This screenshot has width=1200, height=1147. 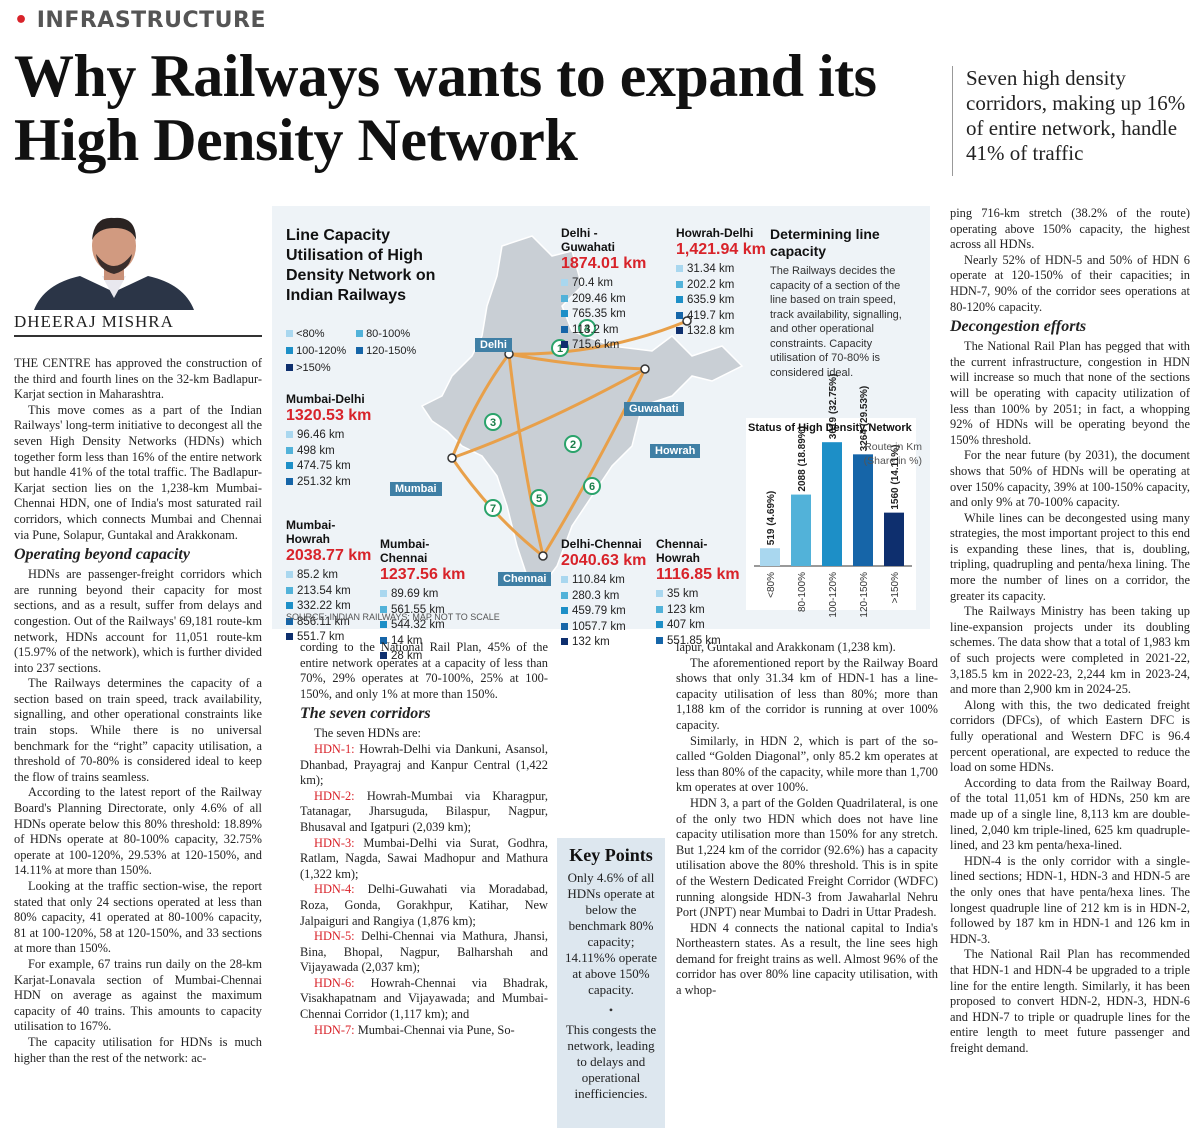 I want to click on author-photo, so click(x=138, y=258).